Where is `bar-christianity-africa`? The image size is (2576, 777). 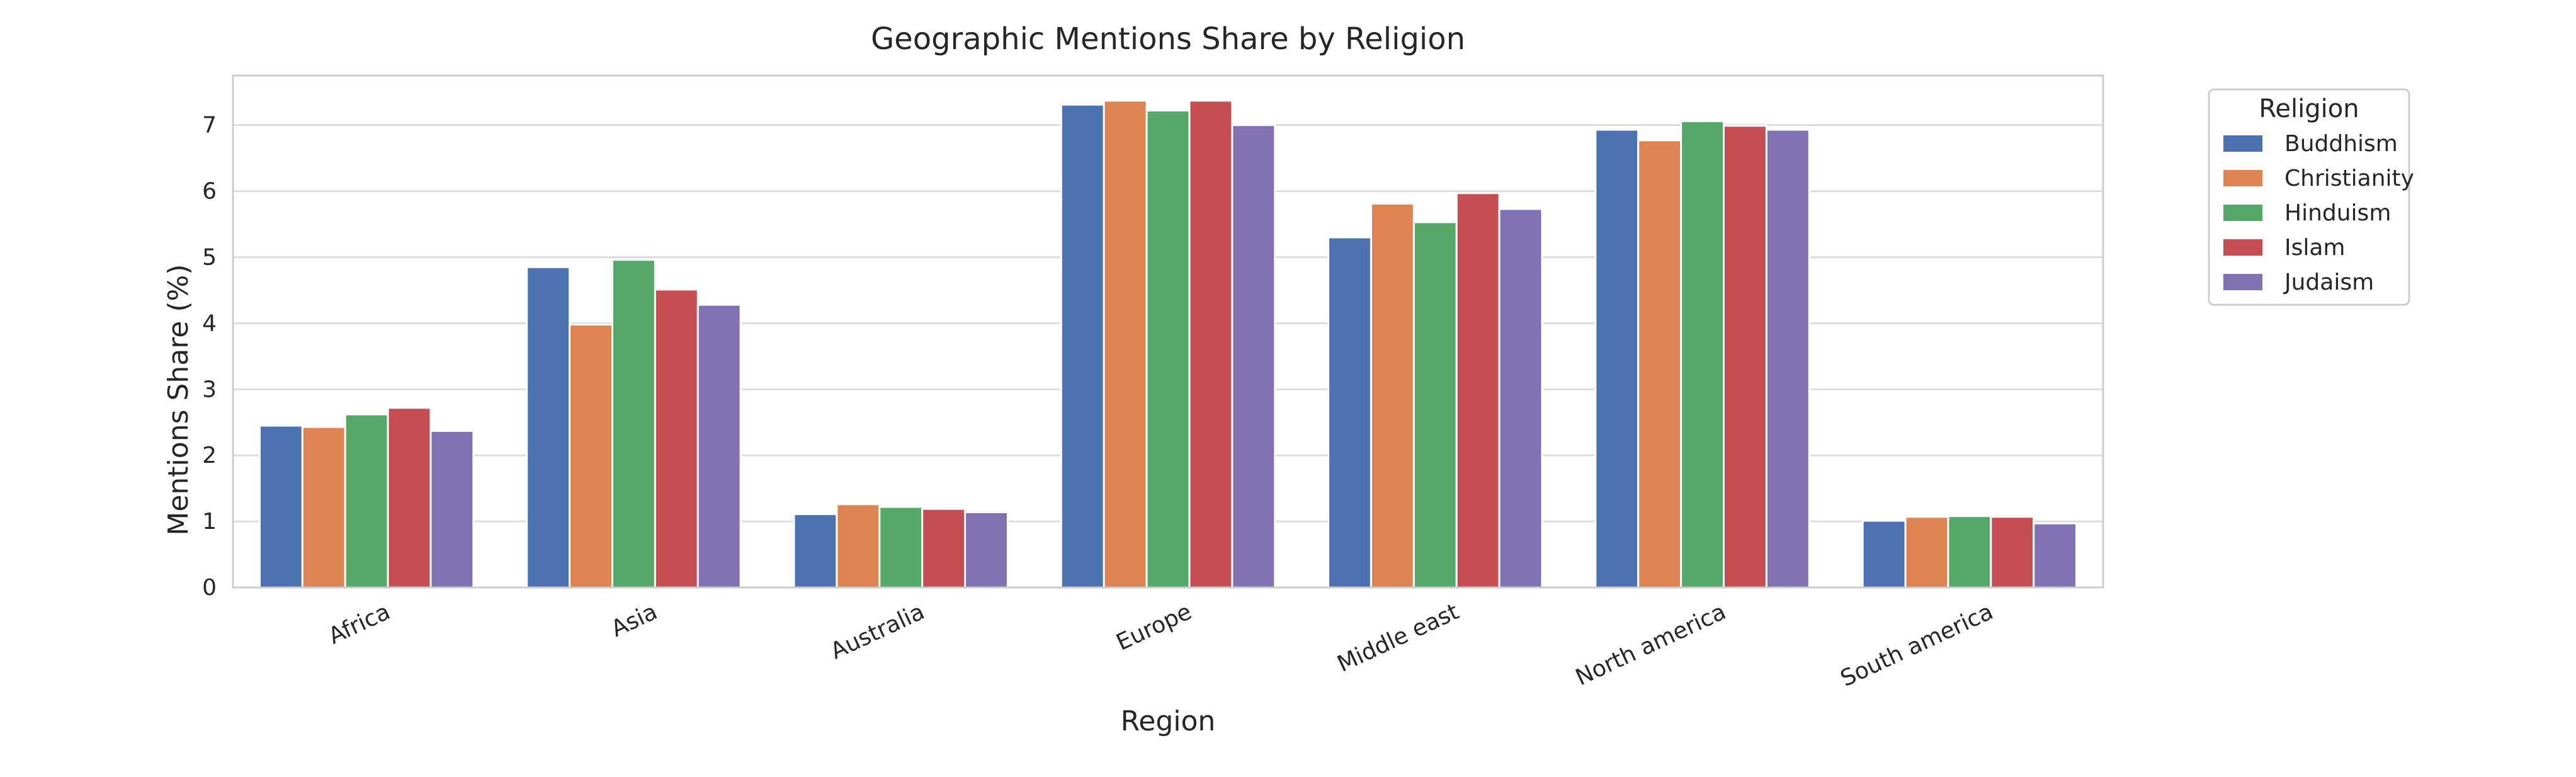
bar-christianity-africa is located at coordinates (323, 508).